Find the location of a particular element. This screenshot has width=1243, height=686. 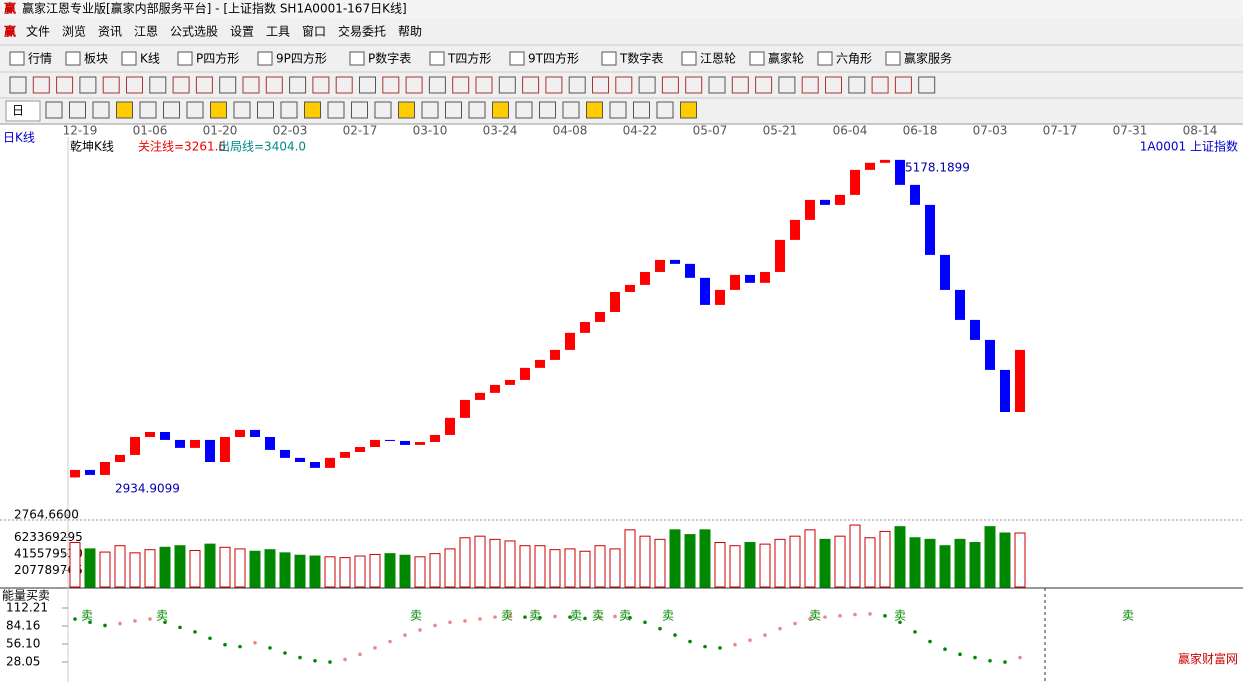

menu-item: 文件 is located at coordinates (38, 31).